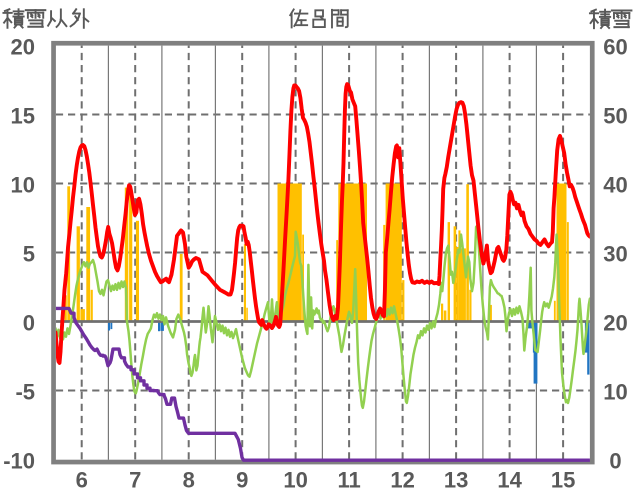 This screenshot has width=636, height=501. I want to click on svg-text: 11, so click(348, 480).